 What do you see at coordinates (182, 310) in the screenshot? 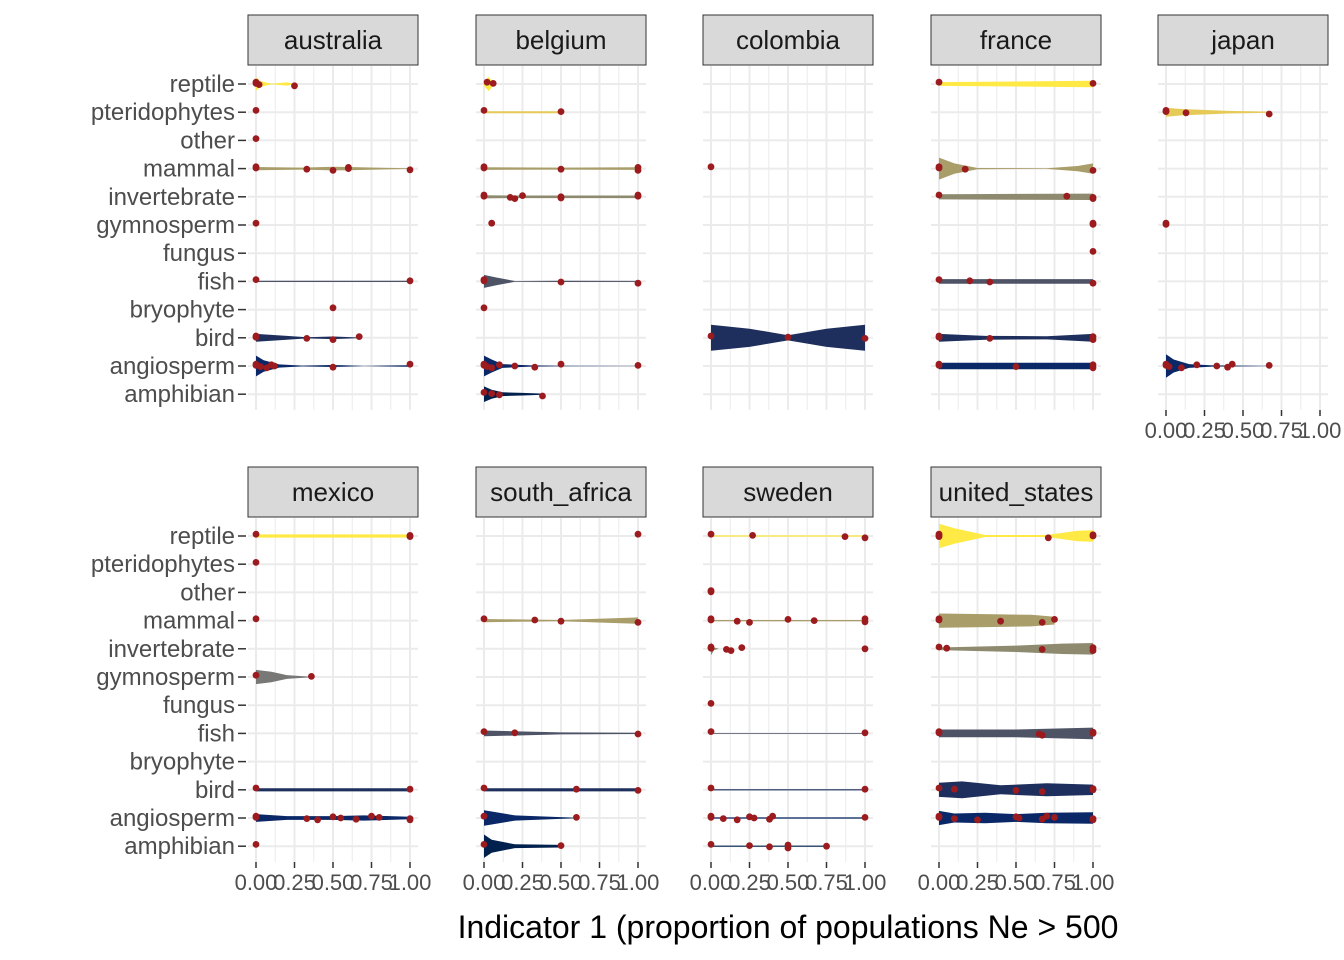
I see `y-tick-label-bryophyte: bryophyte` at bounding box center [182, 310].